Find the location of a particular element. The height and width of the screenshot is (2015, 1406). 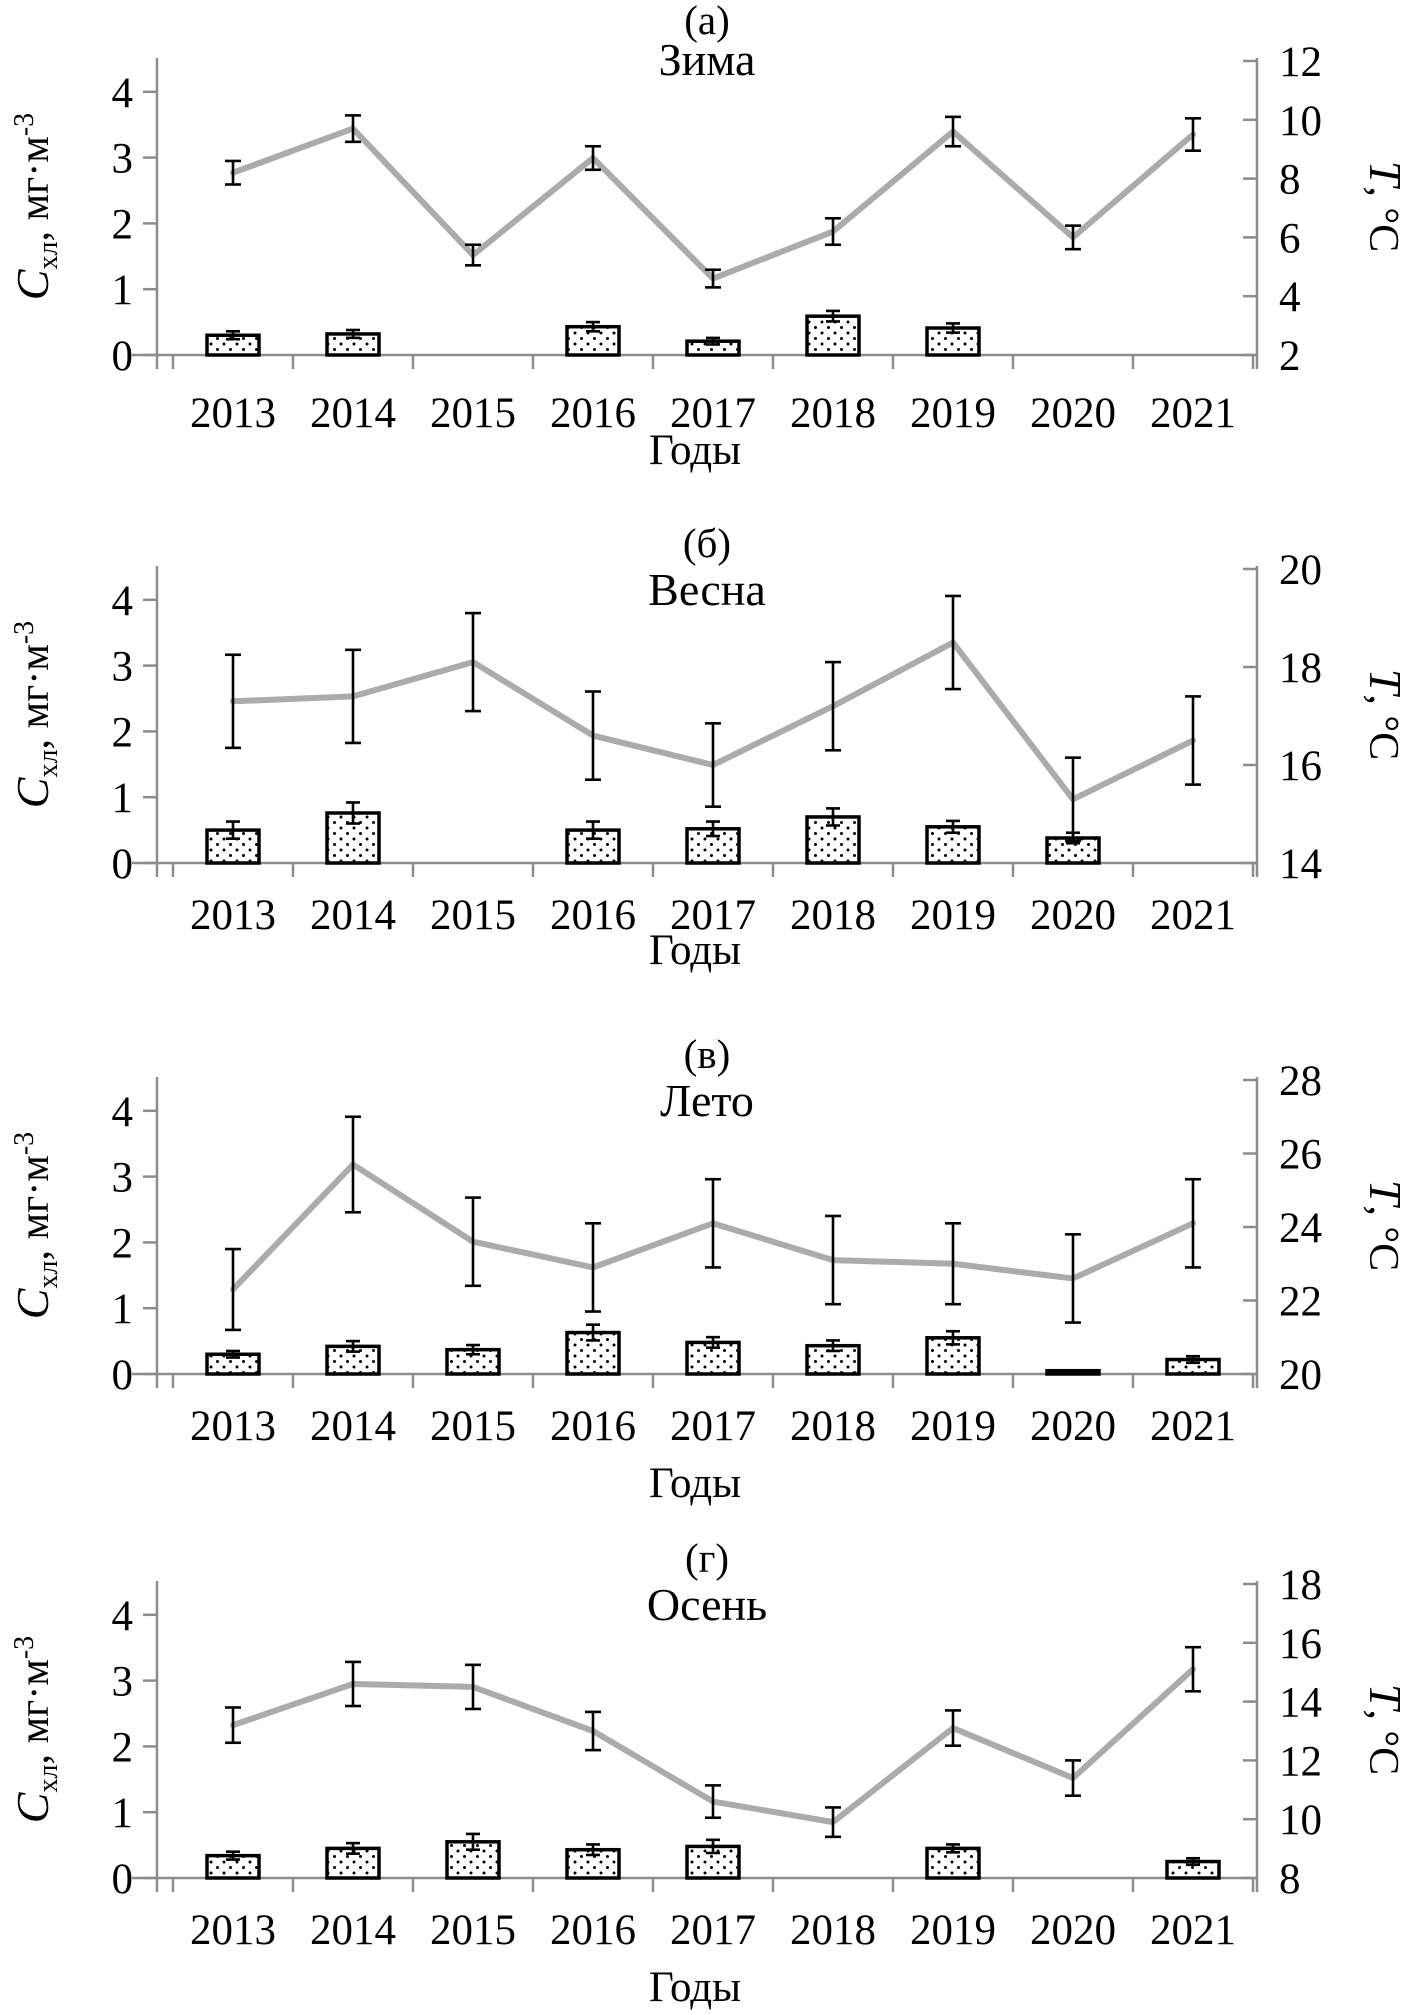

panel-title: Осень is located at coordinates (707, 1604).